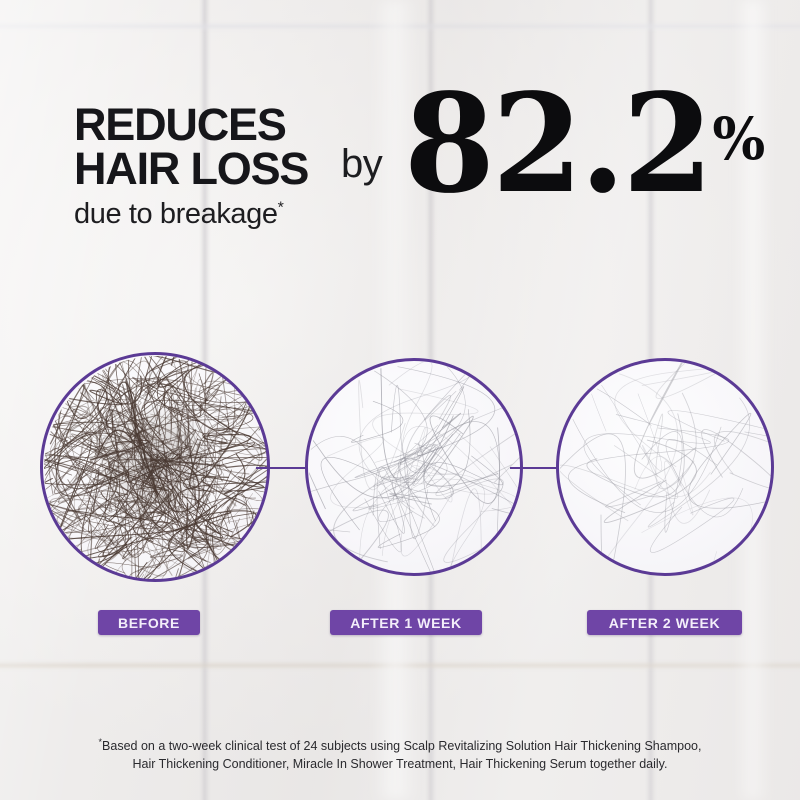  Describe the element at coordinates (191, 169) in the screenshot. I see `headline-line-2: HAIR LOSS` at that location.